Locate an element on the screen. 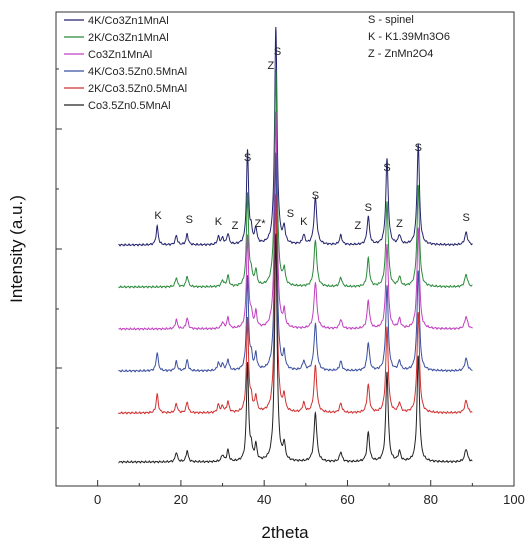 The image size is (529, 550). y-axis-title: Intensity (a.u.) is located at coordinates (16, 249).